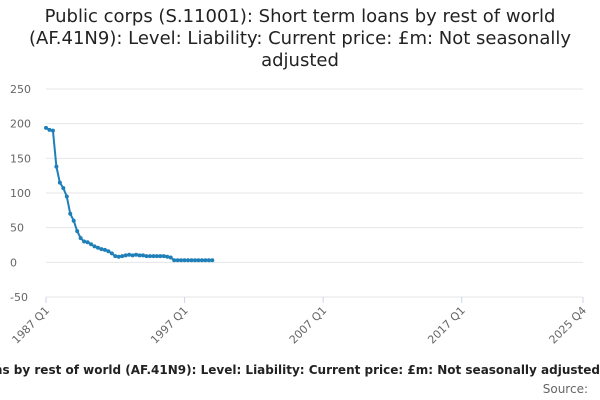 This screenshot has height=400, width=600. I want to click on x-tick-label: 2007 Q1, so click(308, 325).